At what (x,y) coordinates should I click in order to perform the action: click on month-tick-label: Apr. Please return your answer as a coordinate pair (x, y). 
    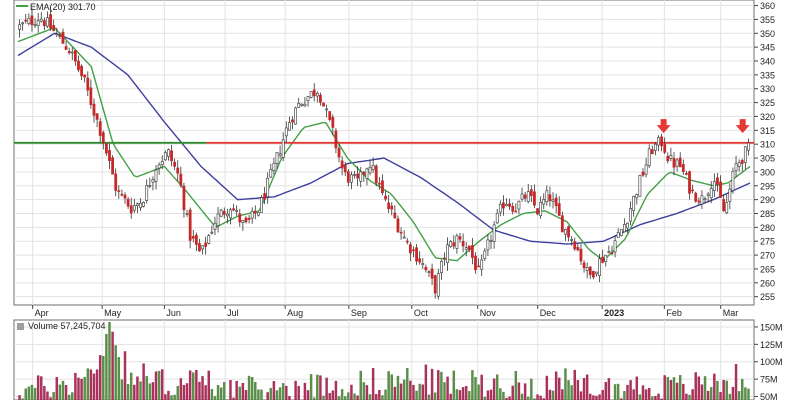
    Looking at the image, I should click on (42, 313).